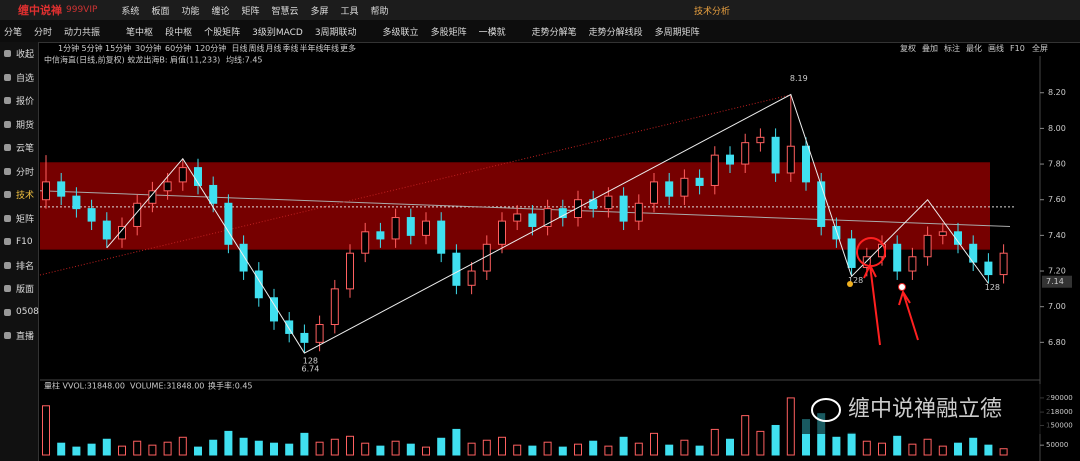 This screenshot has width=1080, height=461. Describe the element at coordinates (285, 11) in the screenshot. I see `menu-item: 智慧云` at that location.